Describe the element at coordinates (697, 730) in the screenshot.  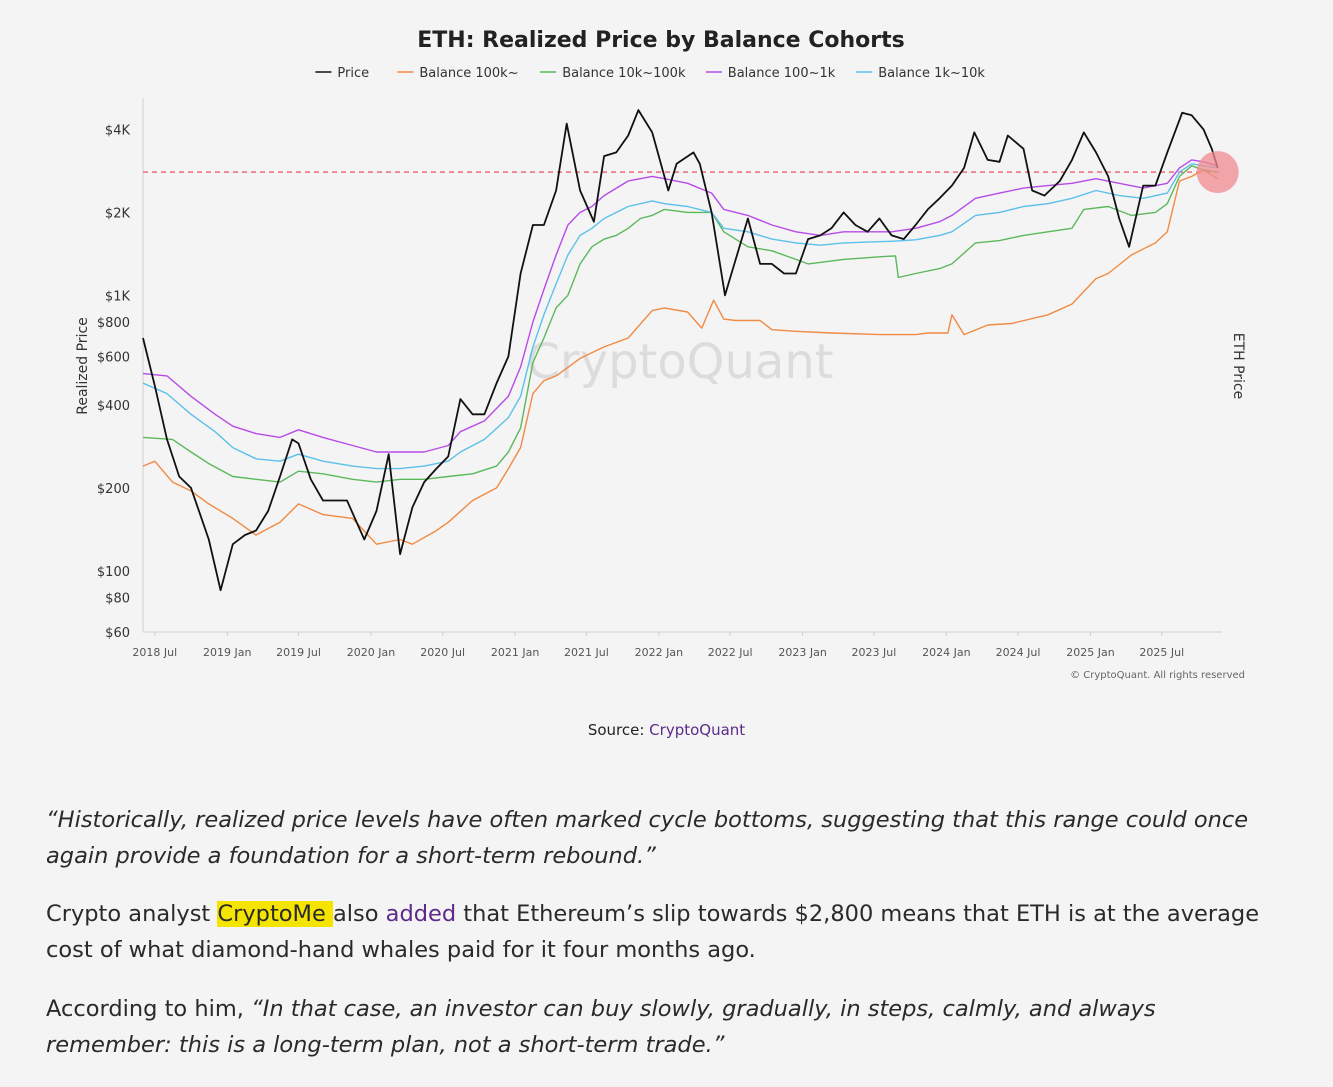
I see `source-link: CryptoQuant` at that location.